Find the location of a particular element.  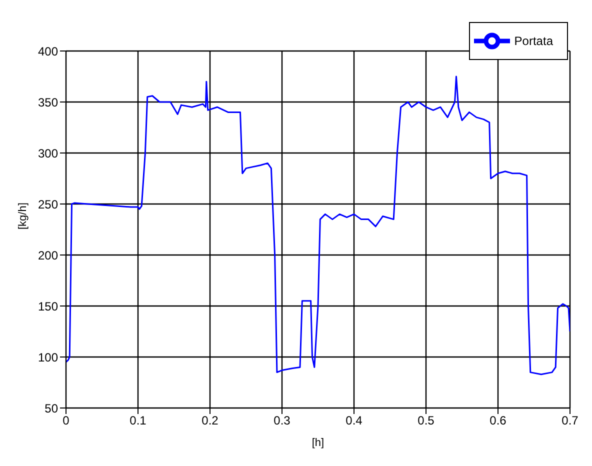

y-tick-label: 50 is located at coordinates (51, 408).